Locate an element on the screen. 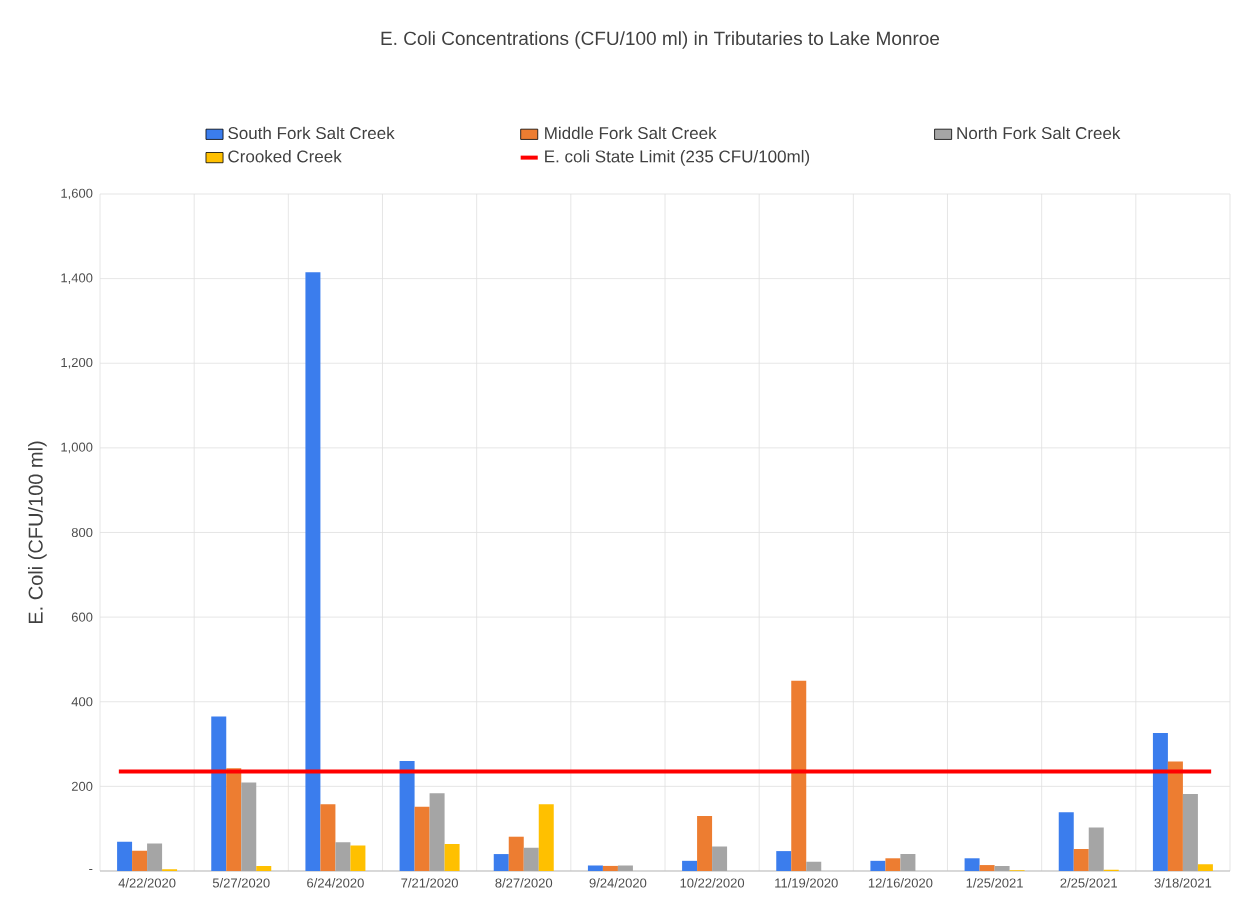  x-tick-label: 1/25/2021 is located at coordinates (994, 883).